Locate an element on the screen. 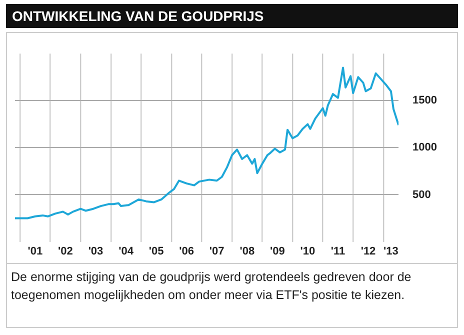  y-tick-label: 1000 is located at coordinates (425, 148).